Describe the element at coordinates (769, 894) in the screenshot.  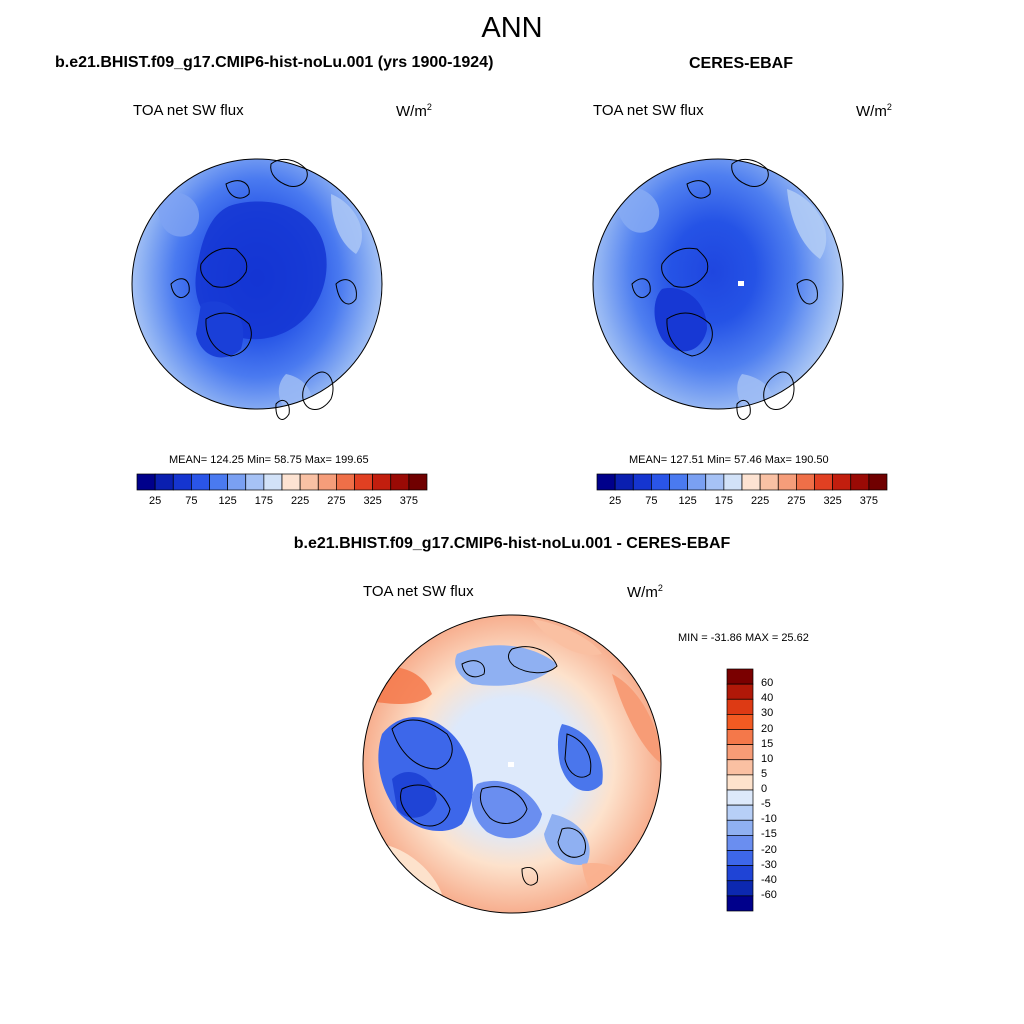
I see `panel-3-colorbar-tick-label: -60` at that location.